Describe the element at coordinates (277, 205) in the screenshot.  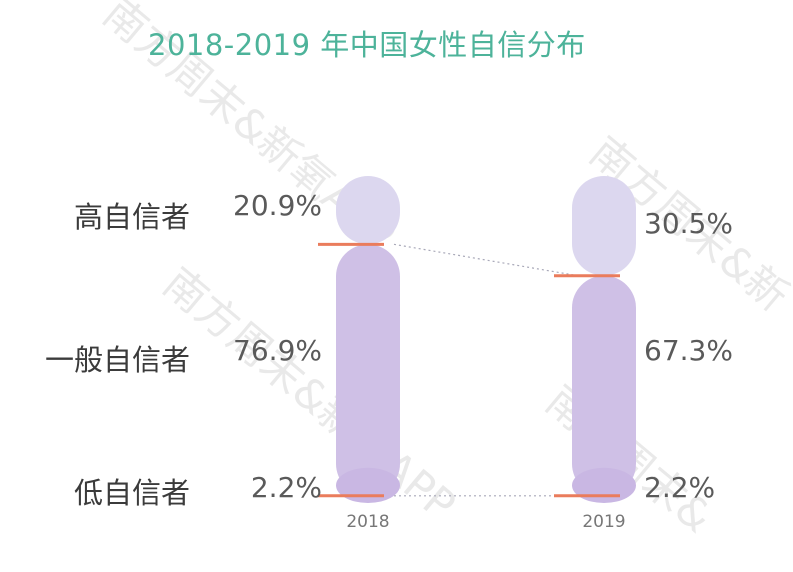
I see `data-label: 20.9%` at that location.